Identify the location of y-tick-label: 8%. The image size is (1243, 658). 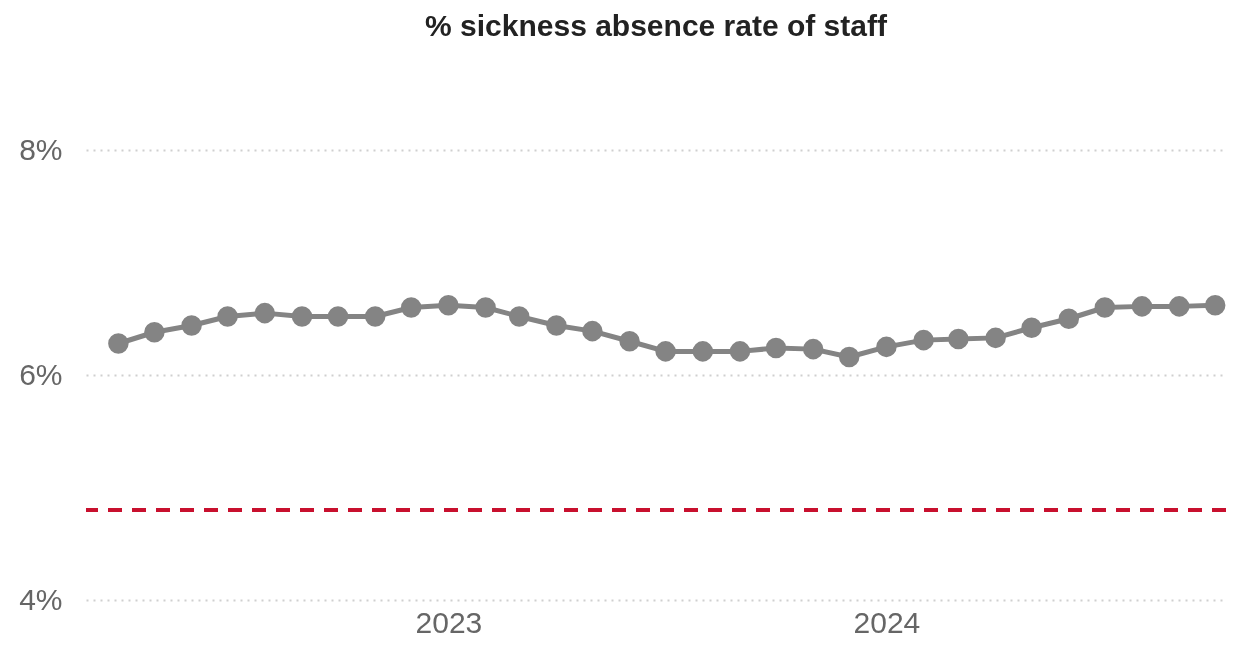
(41, 149).